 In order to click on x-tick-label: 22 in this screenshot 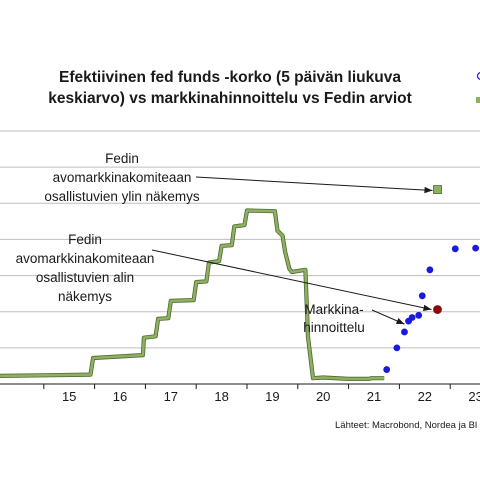, I will do `click(425, 396)`.